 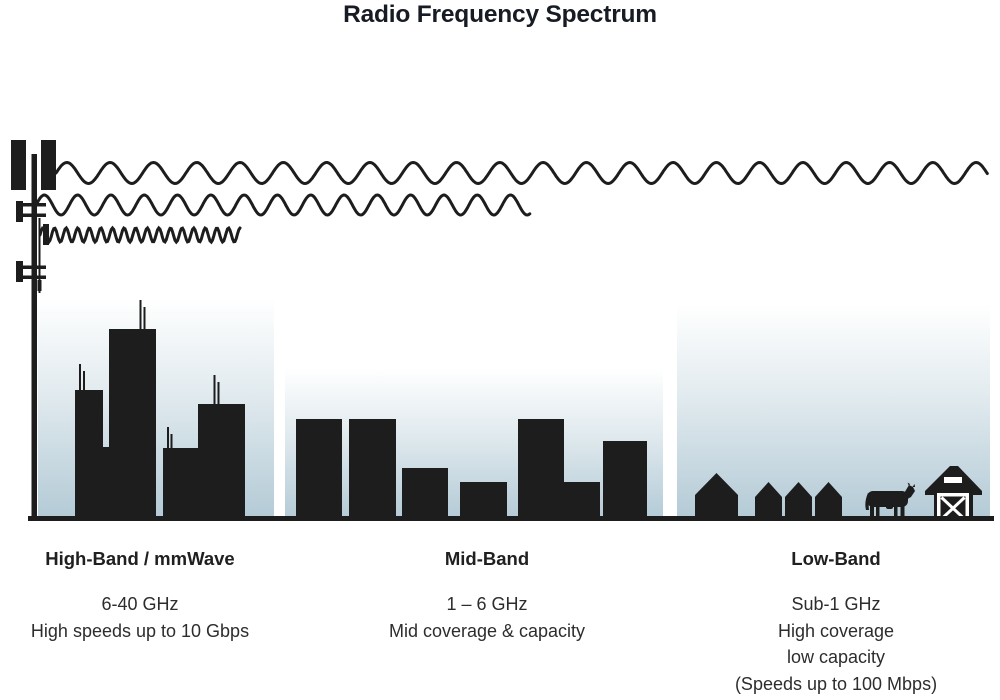 I want to click on barn-hayloft-slit, so click(x=953, y=480).